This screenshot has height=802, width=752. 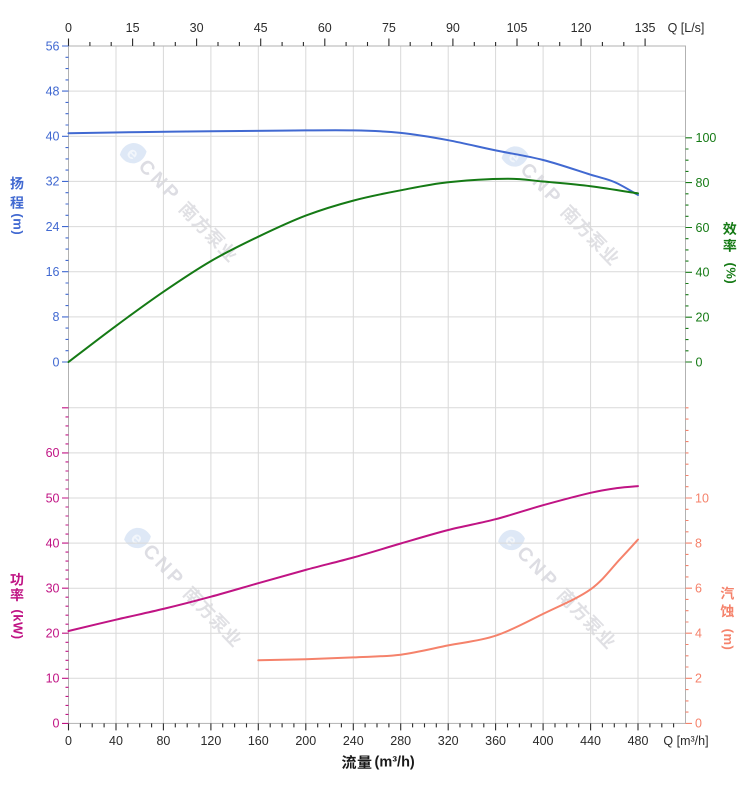 What do you see at coordinates (261, 28) in the screenshot?
I see `svg-text: 45` at bounding box center [261, 28].